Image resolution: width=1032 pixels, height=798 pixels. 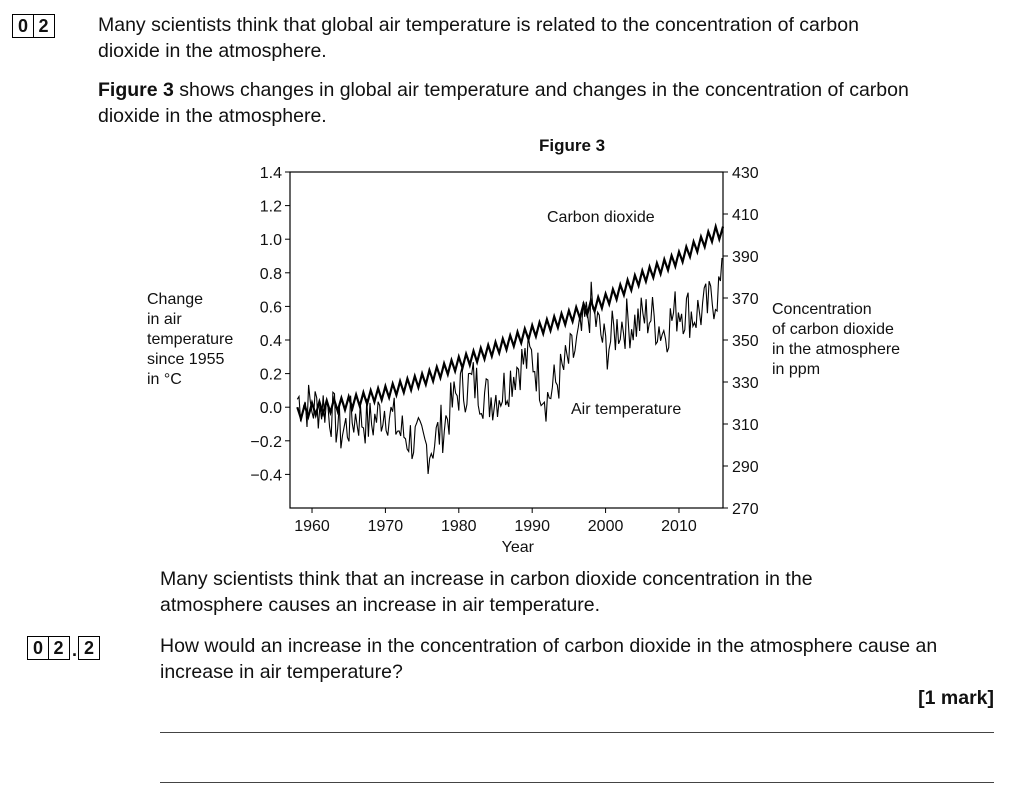 What do you see at coordinates (164, 379) in the screenshot?
I see `left-axis-title-line: in °C` at bounding box center [164, 379].